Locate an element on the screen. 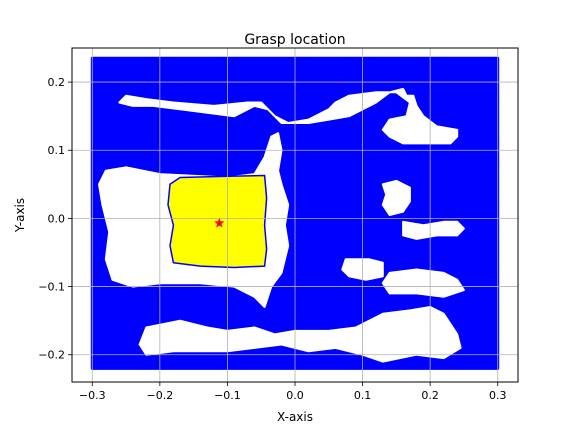 The height and width of the screenshot is (431, 575). marker-layer is located at coordinates (219, 222).